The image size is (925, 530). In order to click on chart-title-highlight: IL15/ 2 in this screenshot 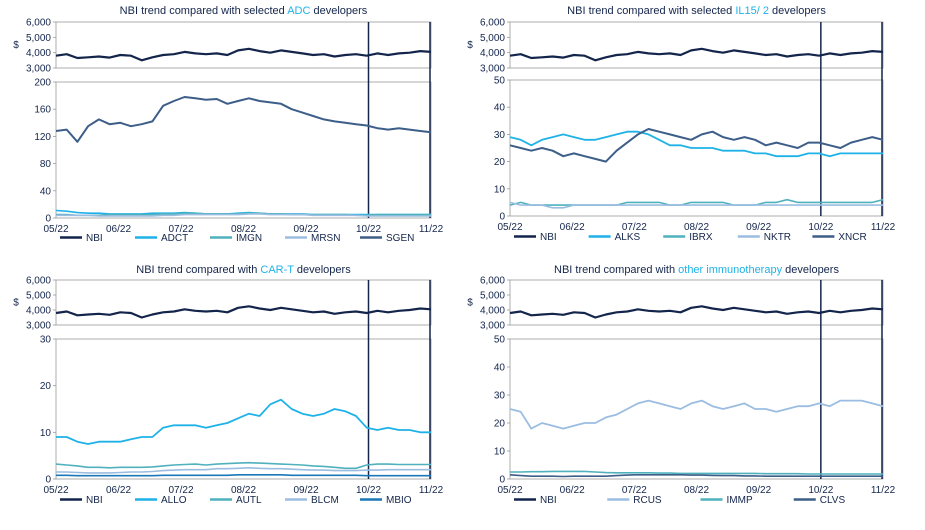, I will do `click(752, 11)`.